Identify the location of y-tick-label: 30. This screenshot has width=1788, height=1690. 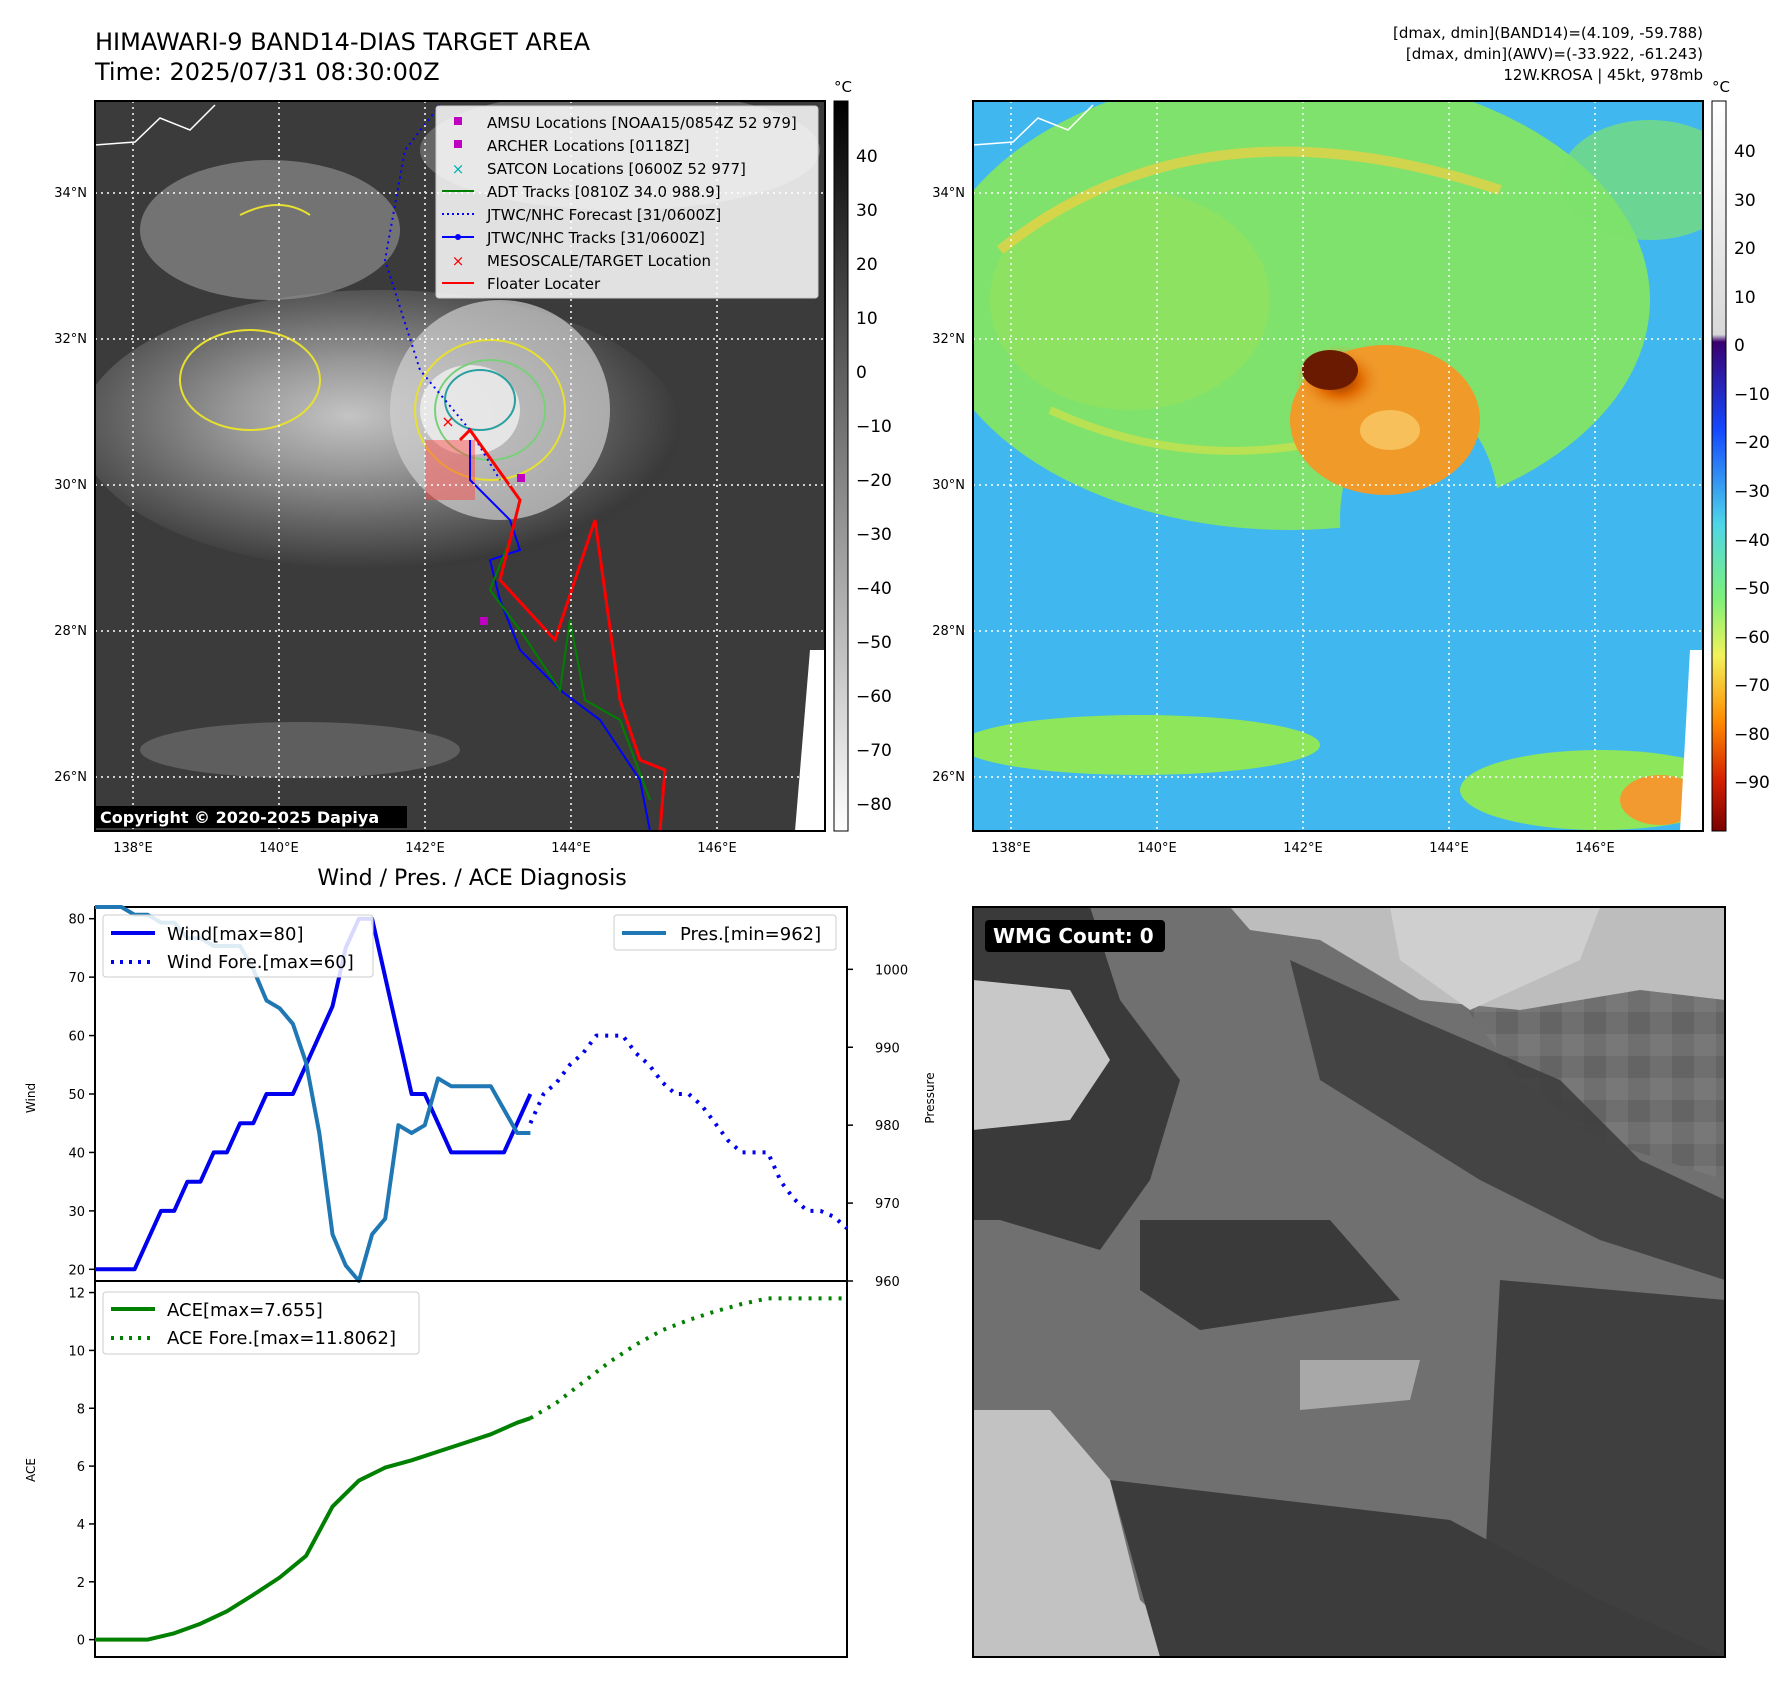
(76, 1212).